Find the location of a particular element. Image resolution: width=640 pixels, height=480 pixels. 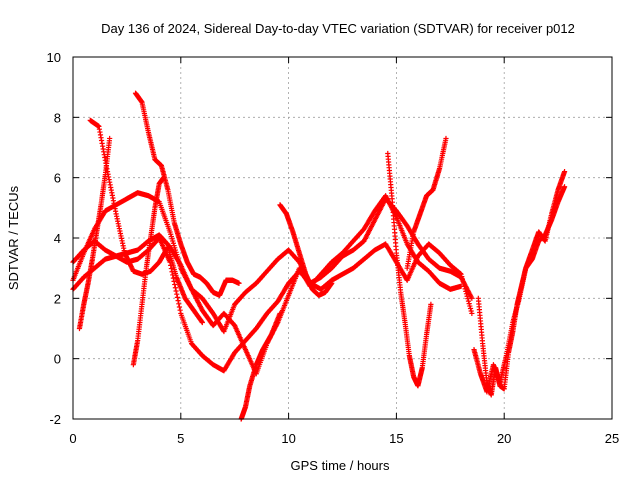

y-tick-label: 10 is located at coordinates (54, 57).